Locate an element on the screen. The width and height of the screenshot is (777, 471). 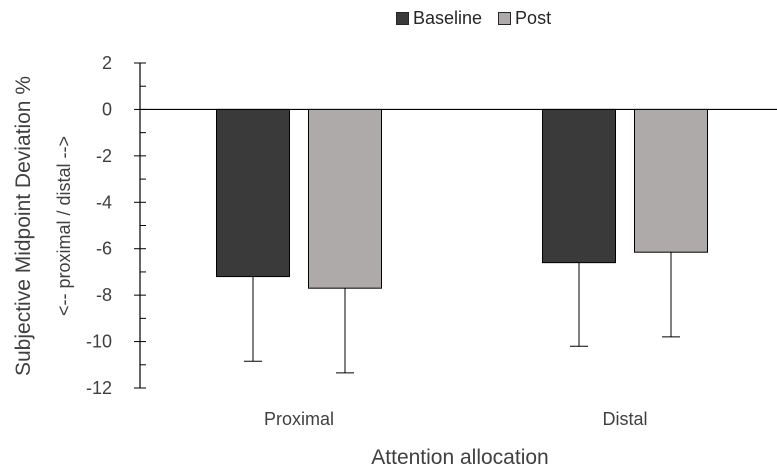
bar-baseline-distal is located at coordinates (579, 186).